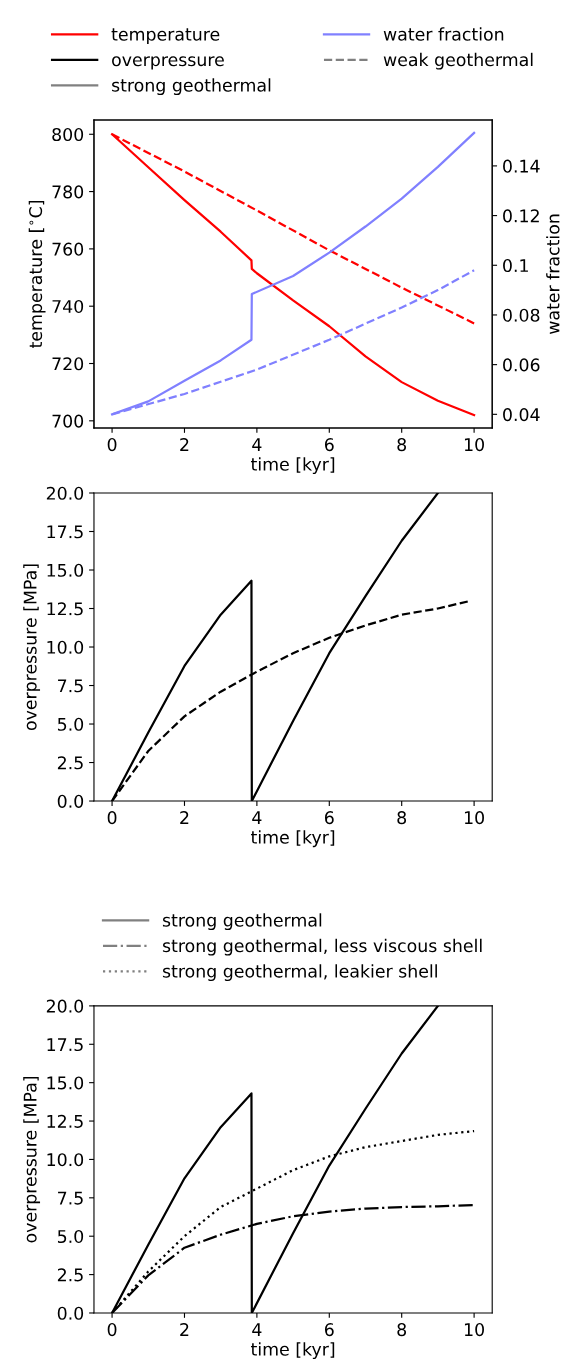  Describe the element at coordinates (521, 216) in the screenshot. I see `y2-tick-label: 0.12` at that location.